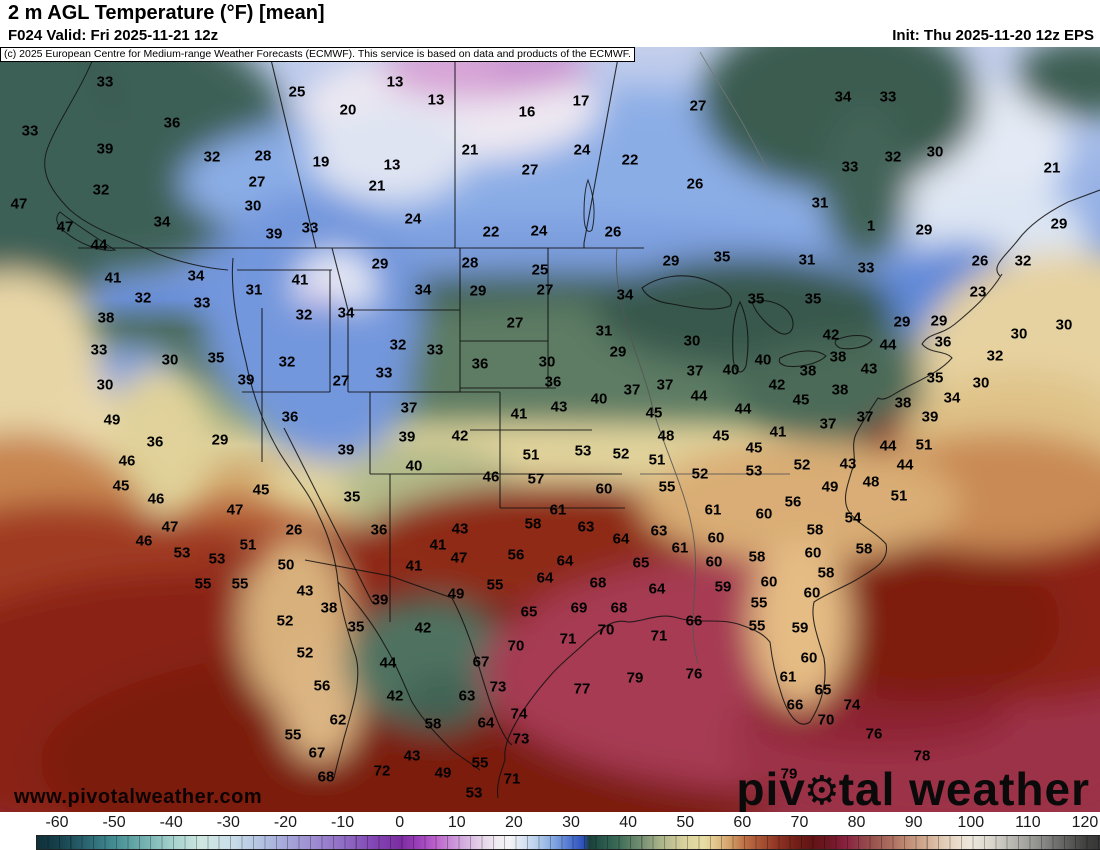  What do you see at coordinates (470, 150) in the screenshot?
I see `temp-label: 21` at bounding box center [470, 150].